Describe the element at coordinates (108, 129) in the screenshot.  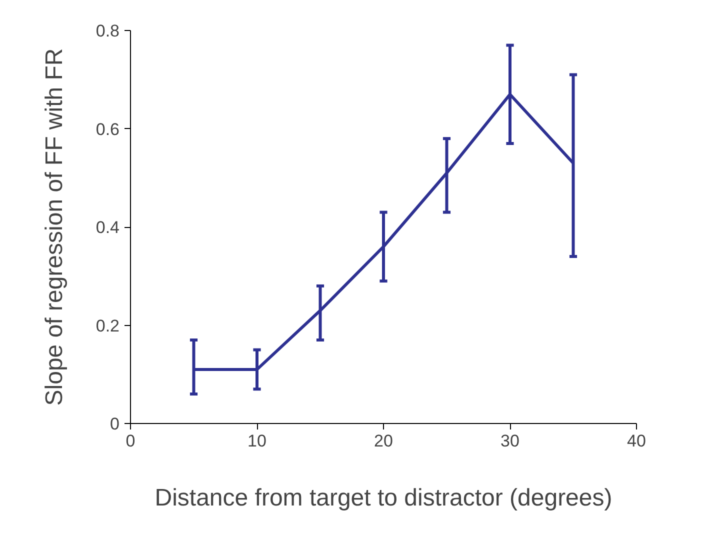
I see `y-tick-label: 0.6` at that location.